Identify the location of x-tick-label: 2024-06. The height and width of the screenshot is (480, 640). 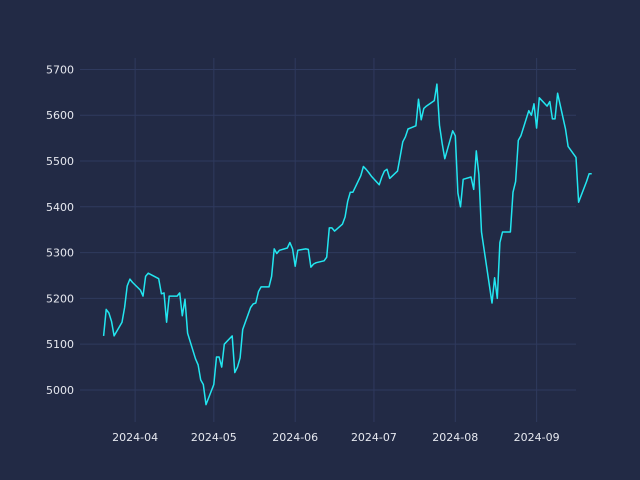
(295, 437).